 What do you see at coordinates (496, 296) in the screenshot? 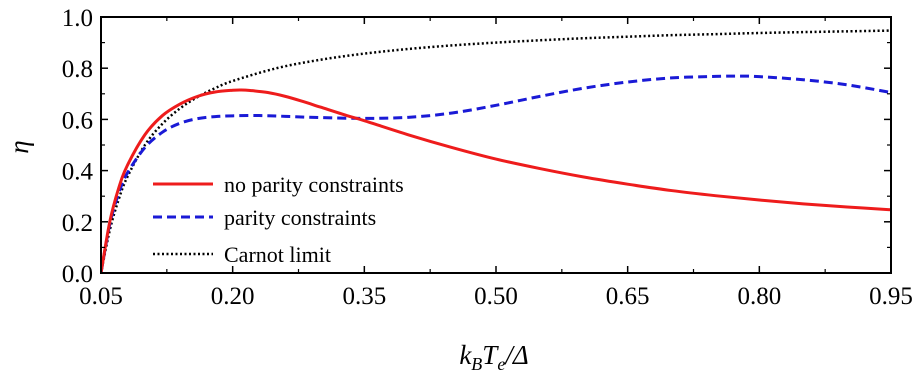
I see `x-tick-label: 0.50` at bounding box center [496, 296].